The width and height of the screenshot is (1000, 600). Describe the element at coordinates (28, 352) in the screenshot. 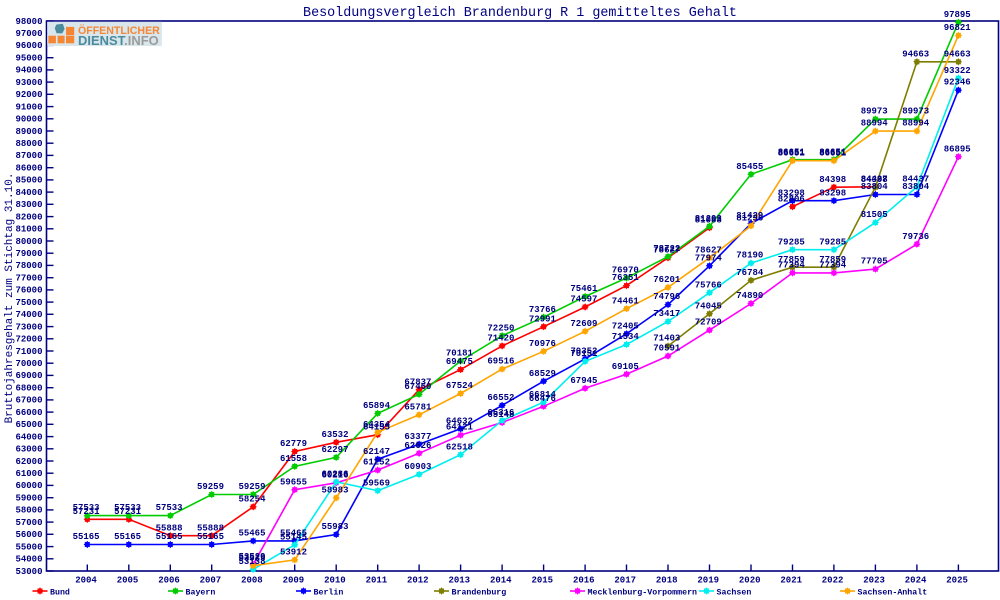

I see `svg-text: 71000` at that location.